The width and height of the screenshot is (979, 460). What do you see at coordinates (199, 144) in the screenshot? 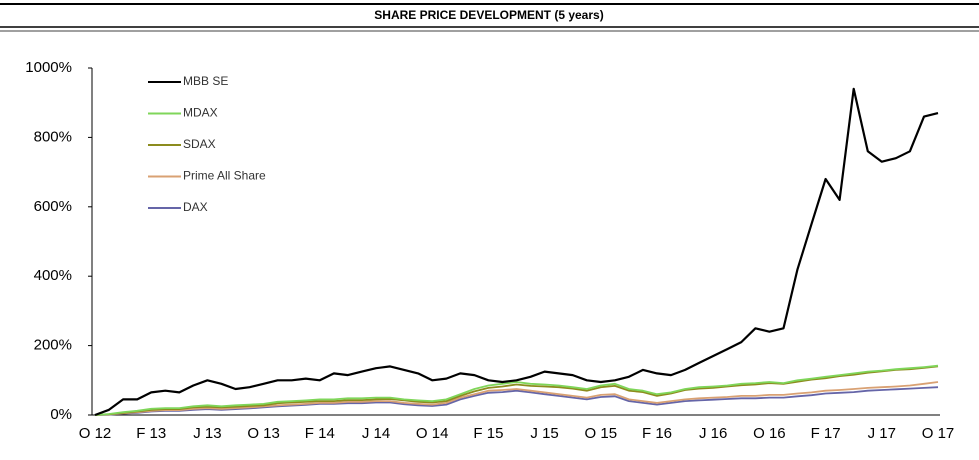
I see `legend-label: SDAX` at bounding box center [199, 144].